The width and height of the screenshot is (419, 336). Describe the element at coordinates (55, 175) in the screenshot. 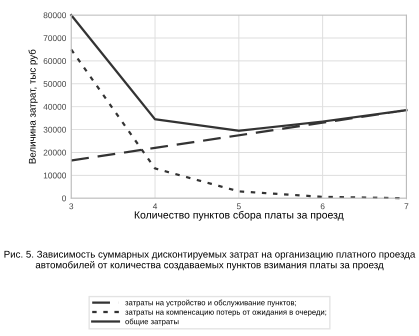

I see `y-tick-label: 10000` at that location.